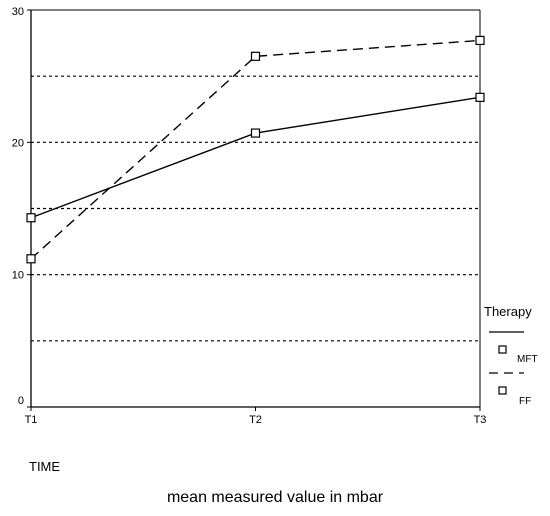 The image size is (550, 516). I want to click on legend: Therapy MFT FF, so click(511, 355).